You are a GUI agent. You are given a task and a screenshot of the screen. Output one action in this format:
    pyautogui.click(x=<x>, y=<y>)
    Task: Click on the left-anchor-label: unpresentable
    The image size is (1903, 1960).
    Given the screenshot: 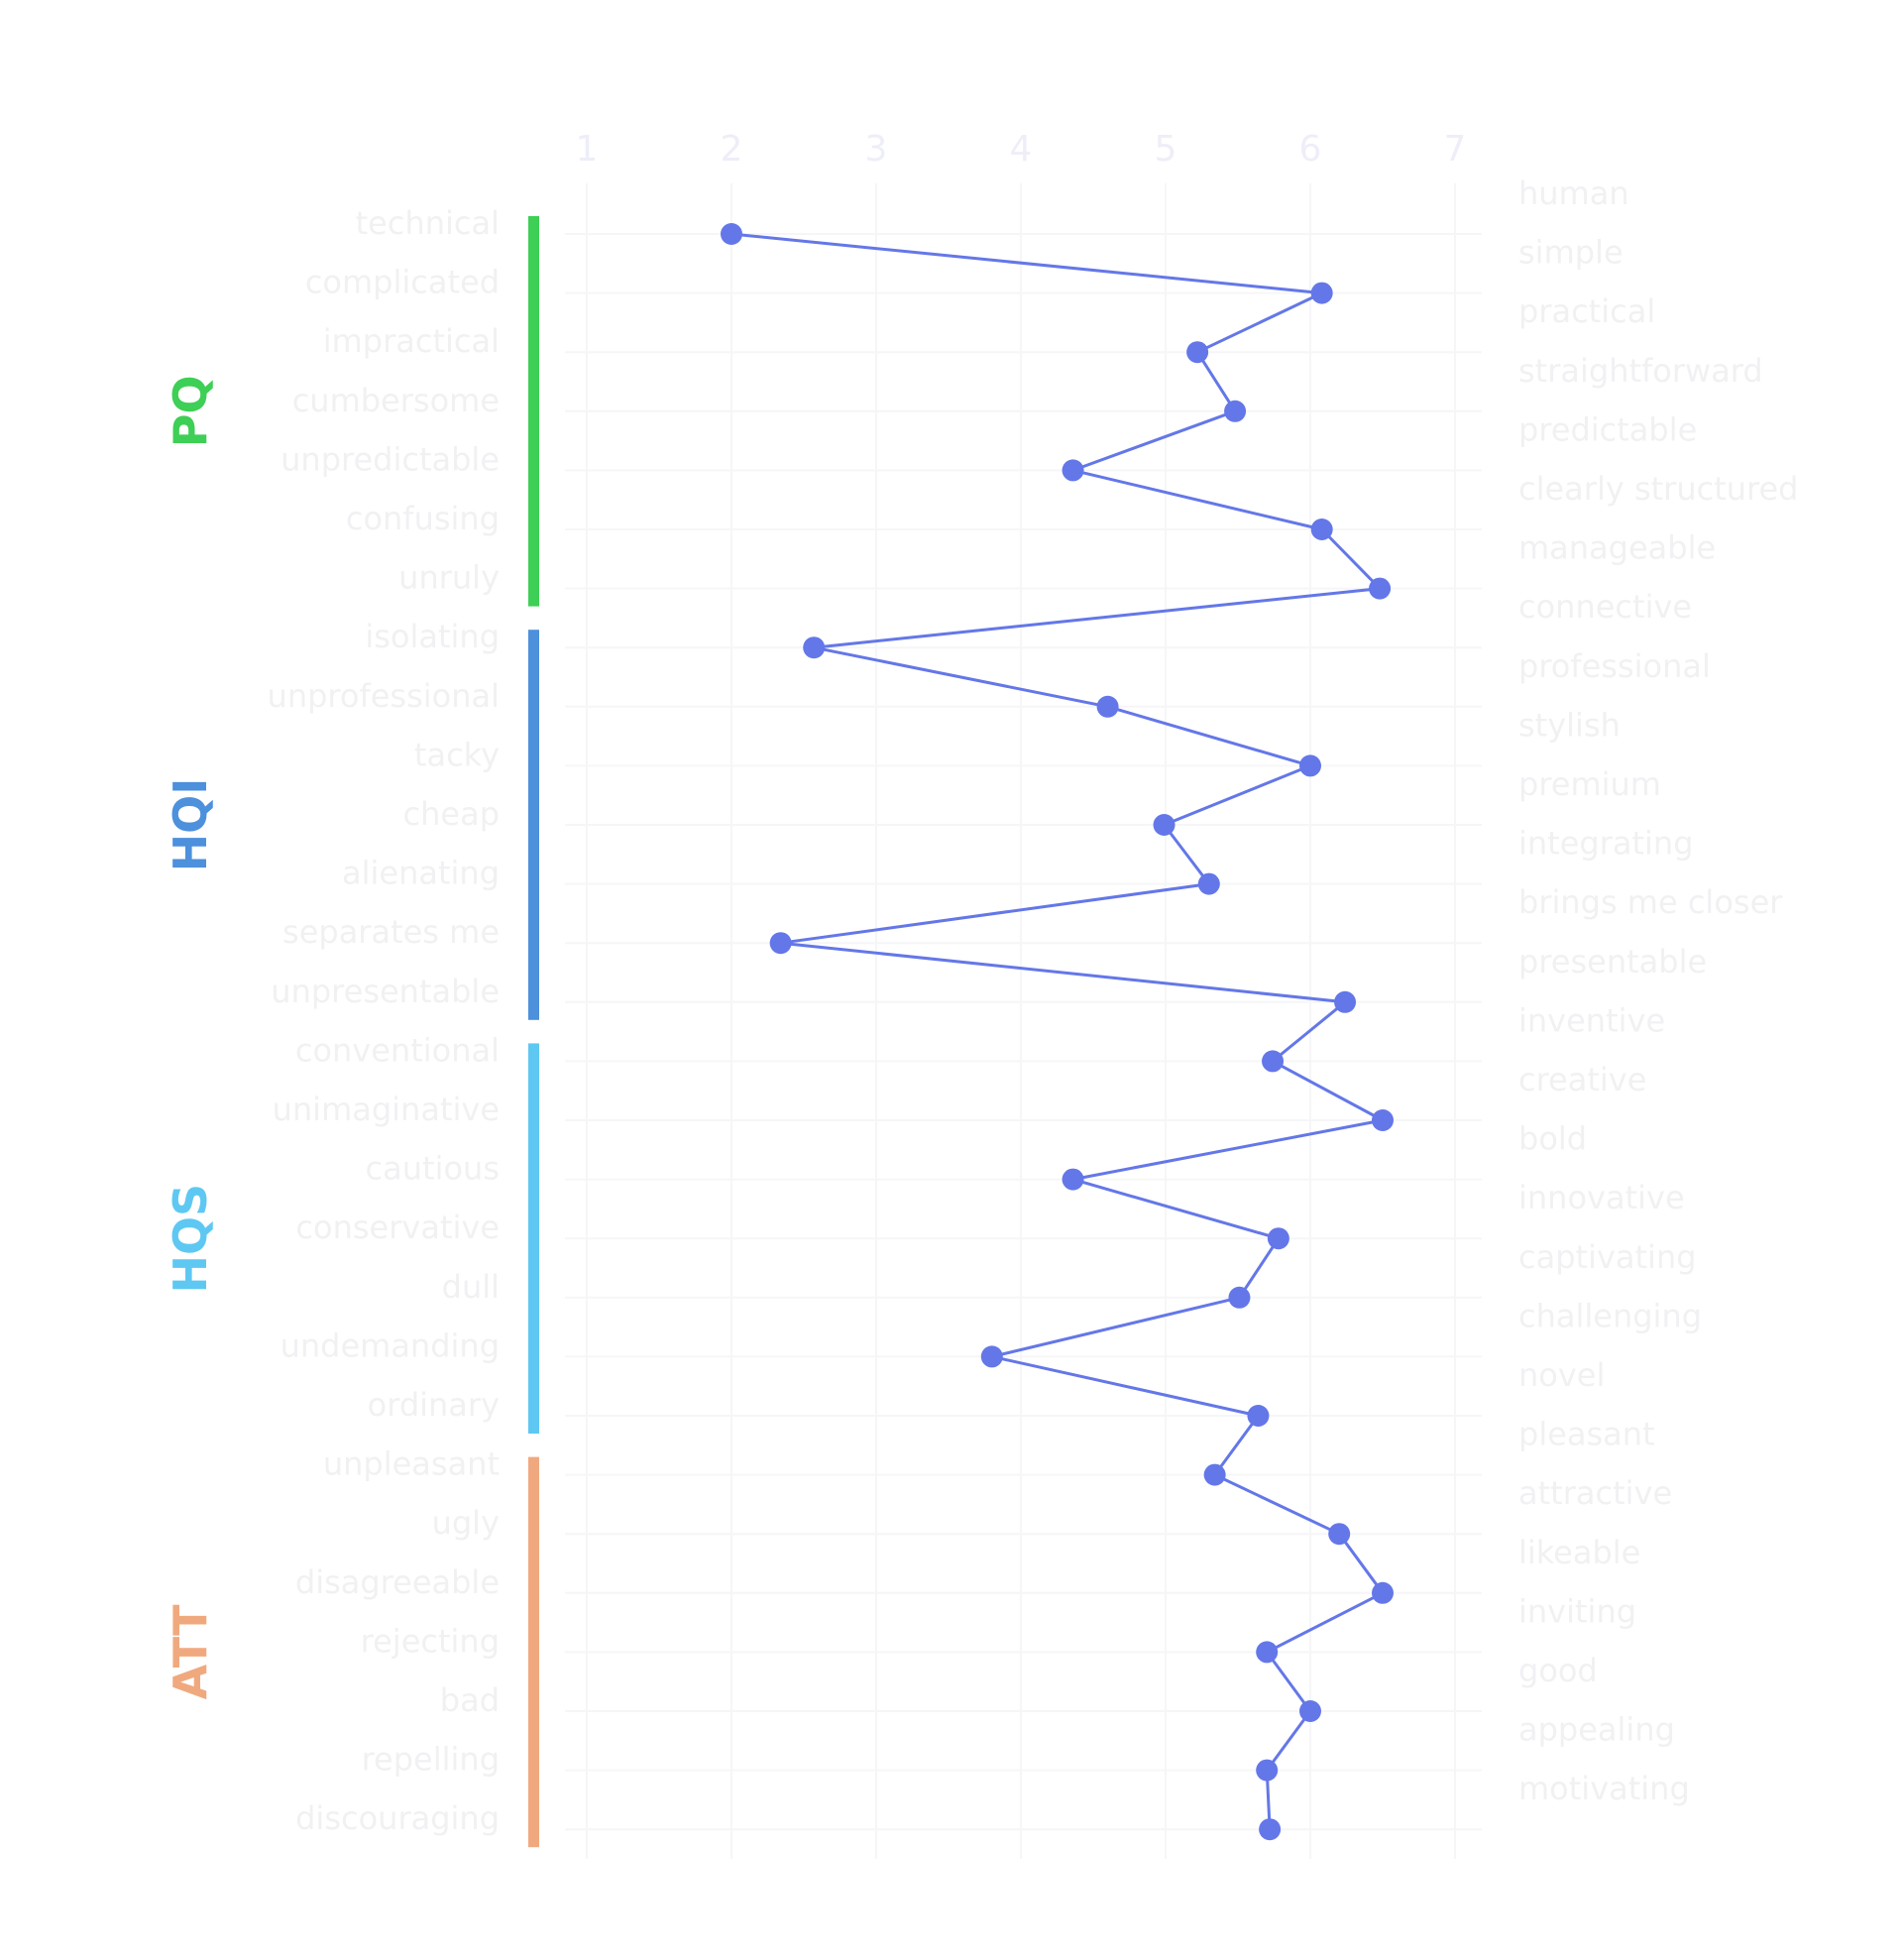 What is the action you would take?
    pyautogui.click(x=385, y=991)
    